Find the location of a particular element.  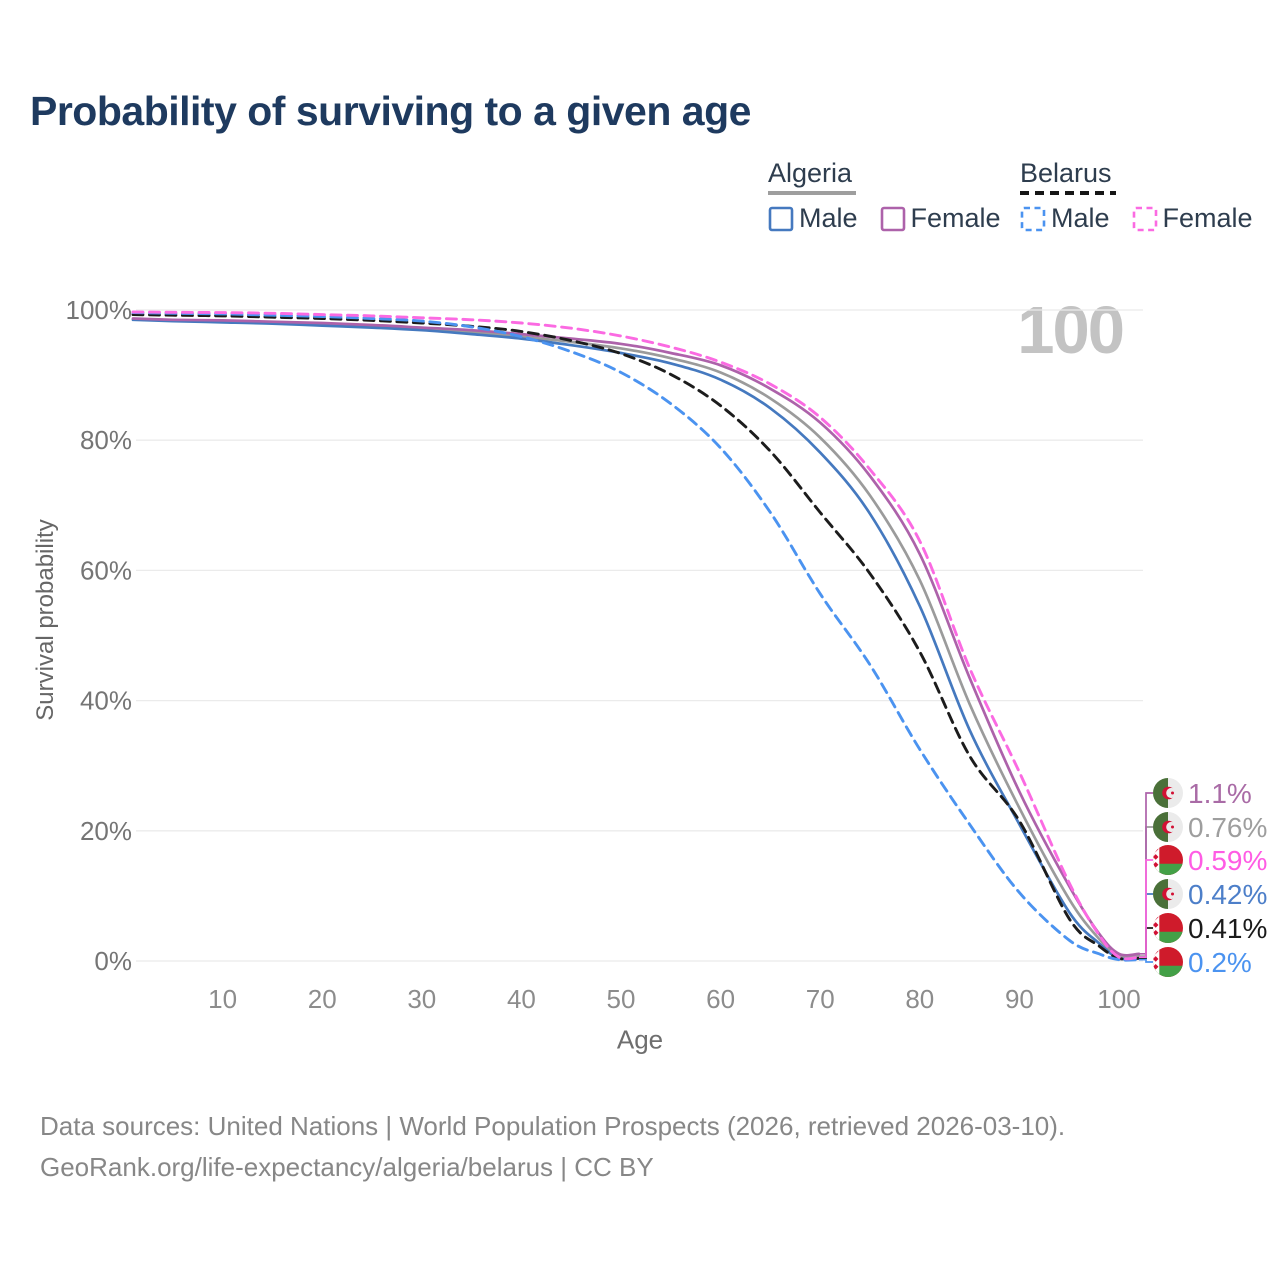

legend-item-belarus-male: Male is located at coordinates (1065, 218).